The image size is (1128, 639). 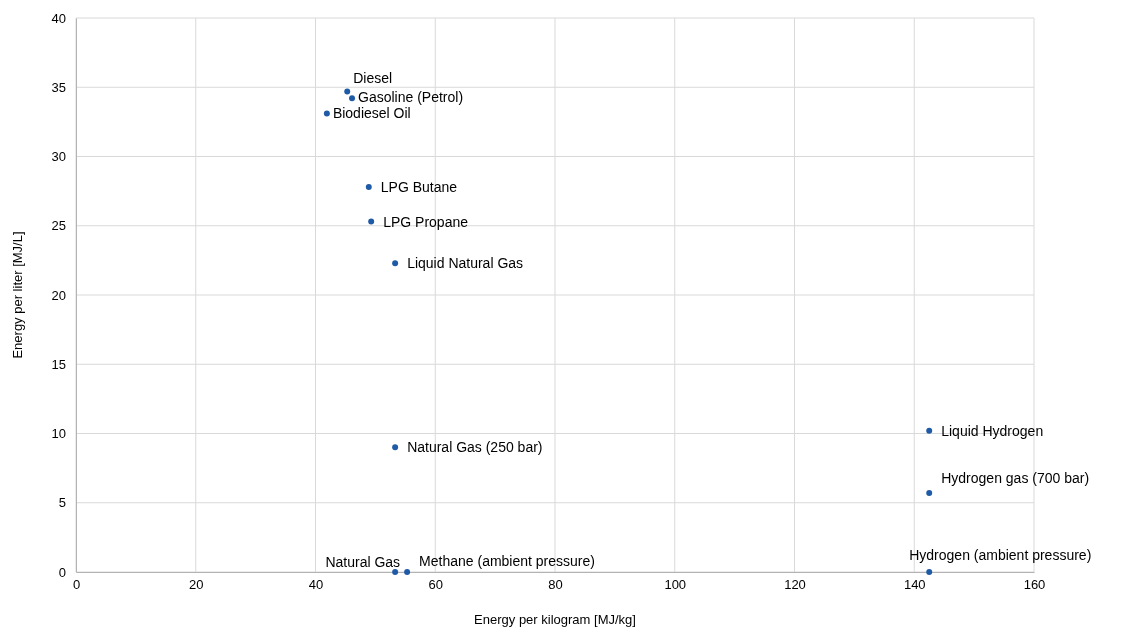 What do you see at coordinates (675, 585) in the screenshot?
I see `x-tick-label: 100` at bounding box center [675, 585].